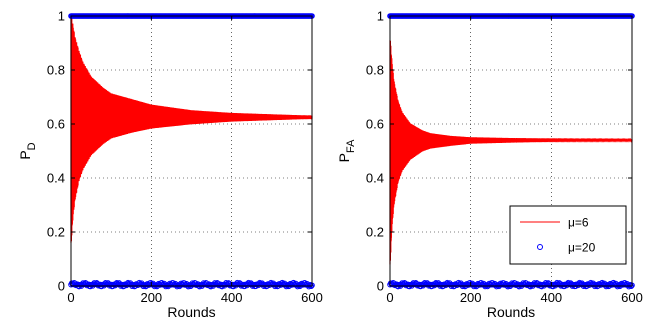 The width and height of the screenshot is (657, 329). I want to click on legend-box, so click(568, 235).